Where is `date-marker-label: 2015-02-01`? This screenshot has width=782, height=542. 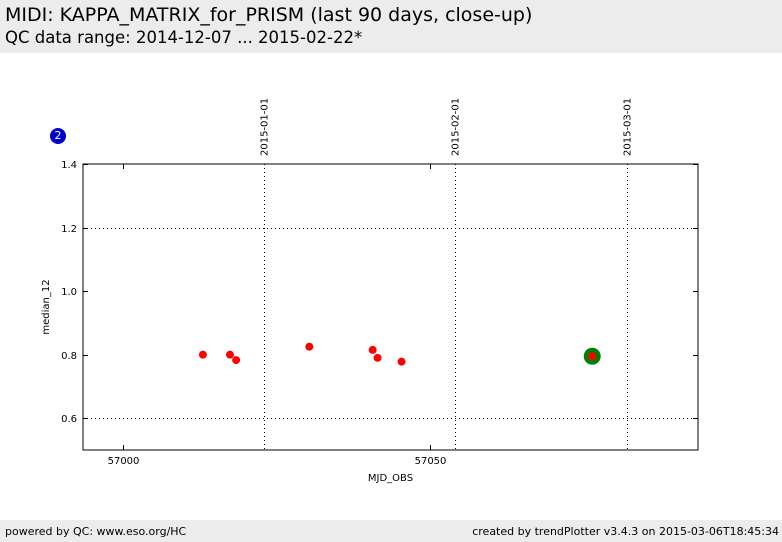 date-marker-label: 2015-02-01 is located at coordinates (456, 127).